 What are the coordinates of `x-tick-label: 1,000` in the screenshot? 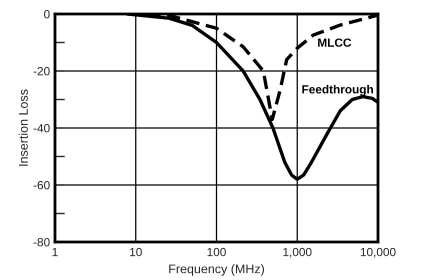 It's located at (297, 253).